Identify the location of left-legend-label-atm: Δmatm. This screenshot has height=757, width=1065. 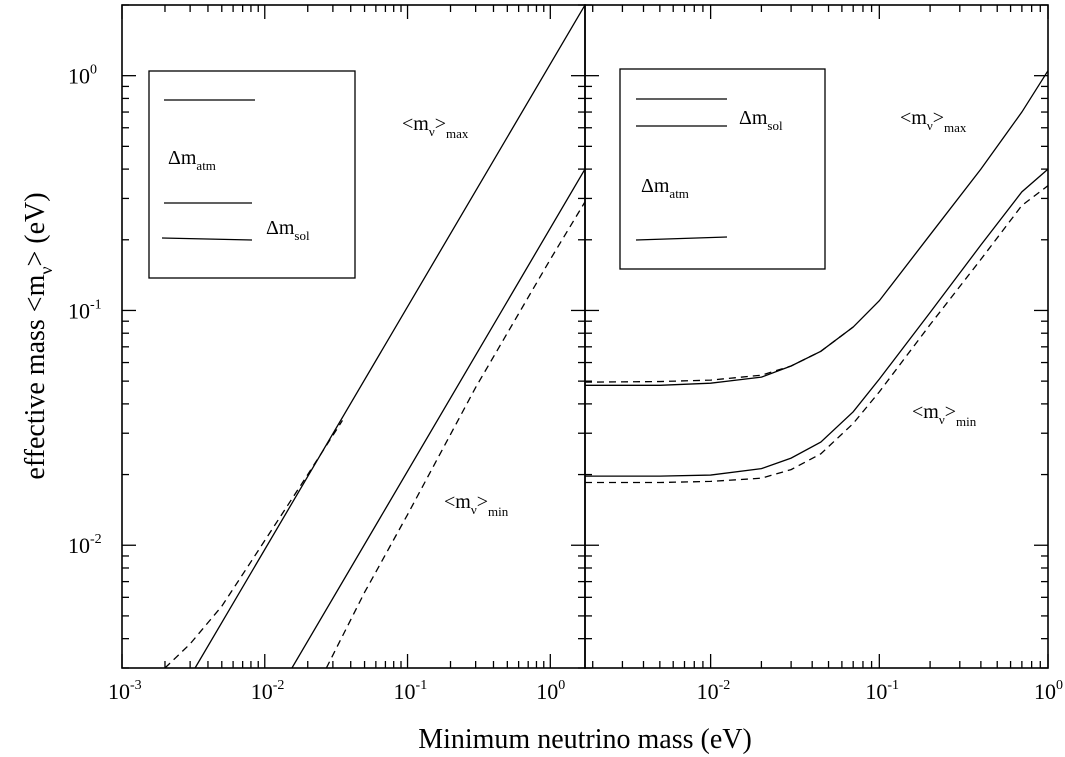
(192, 160).